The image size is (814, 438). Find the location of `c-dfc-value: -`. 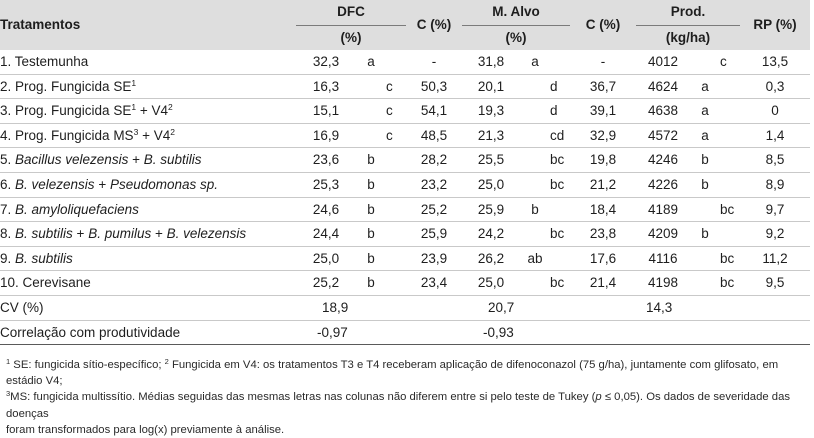

c-dfc-value: - is located at coordinates (434, 62).